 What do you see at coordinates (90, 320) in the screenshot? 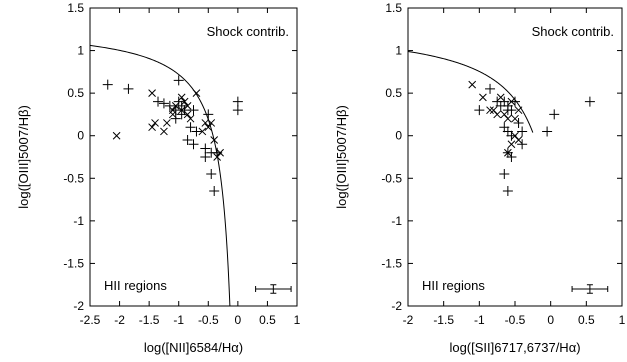
I see `x-tick-label: -2.5` at bounding box center [90, 320].